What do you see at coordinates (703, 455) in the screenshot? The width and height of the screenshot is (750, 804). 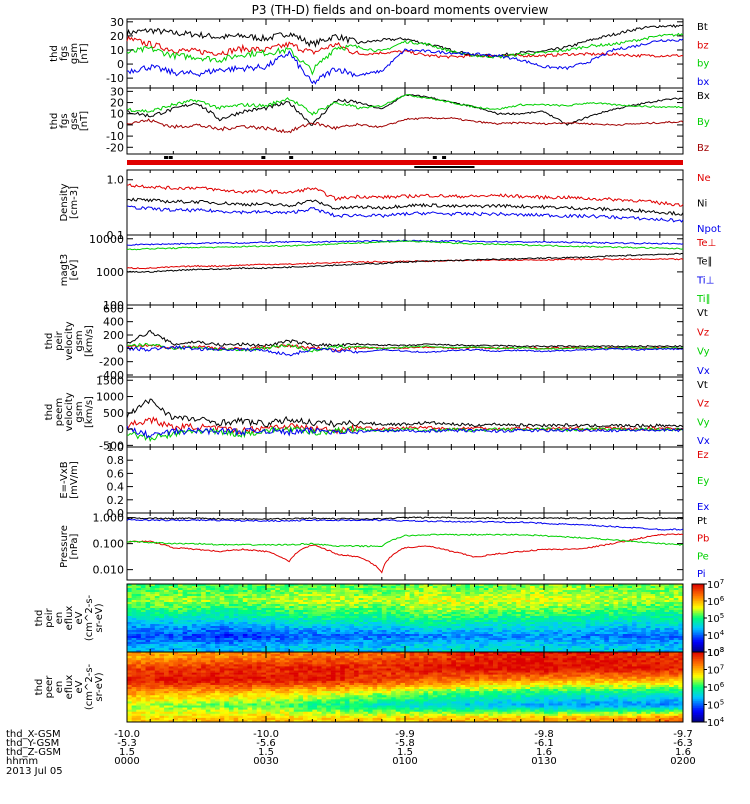 I see `legend-entry-Ez: Ez` at bounding box center [703, 455].